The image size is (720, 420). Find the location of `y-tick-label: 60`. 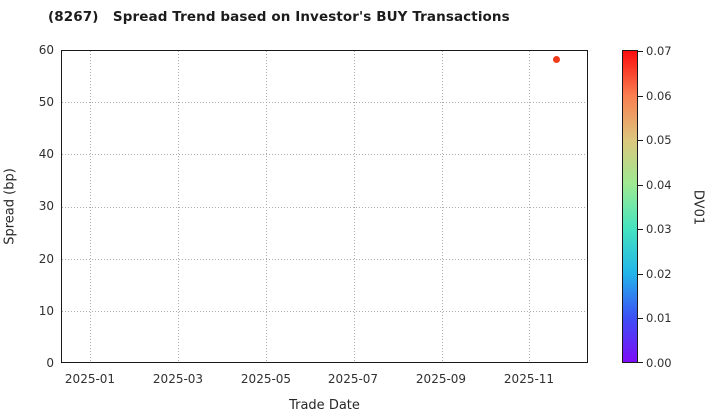

y-tick-label: 60 is located at coordinates (46, 50).